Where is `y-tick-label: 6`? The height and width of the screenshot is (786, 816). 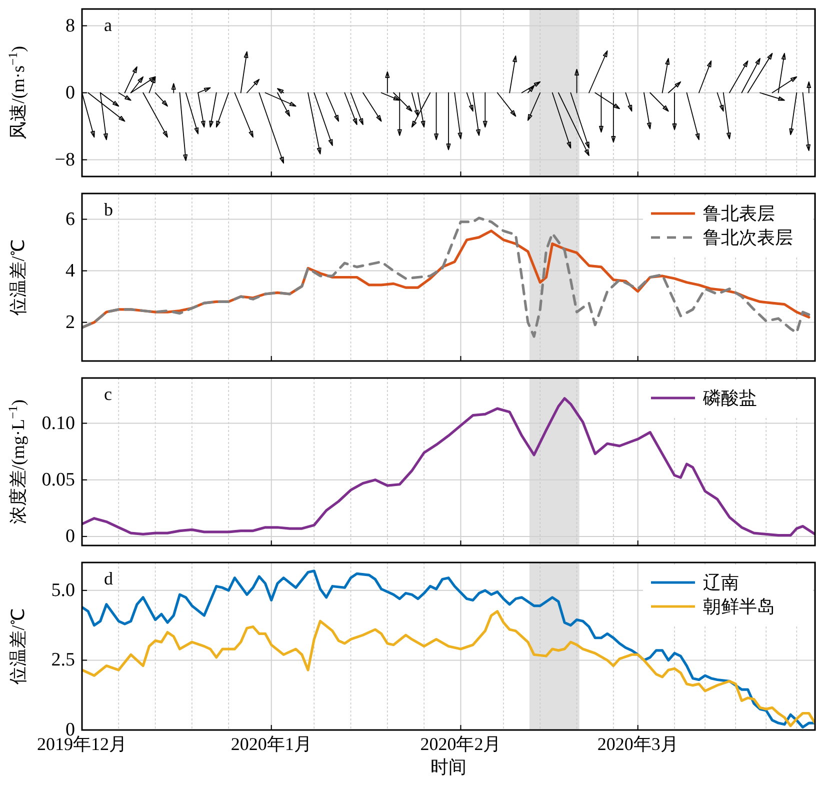 y-tick-label: 6 is located at coordinates (70, 219).